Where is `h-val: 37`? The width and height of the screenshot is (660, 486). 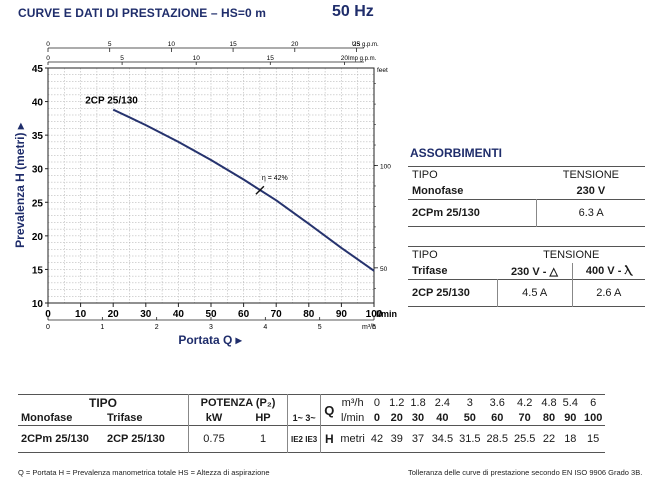 h-val: 37 is located at coordinates (418, 439).